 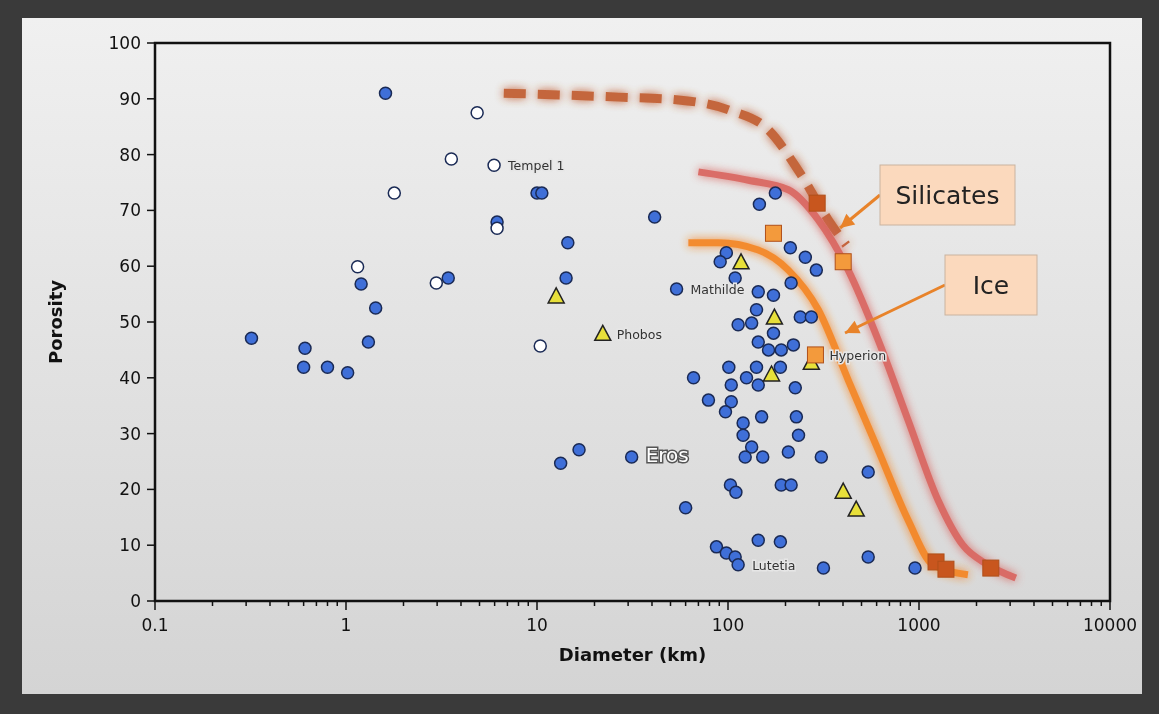 I want to click on y-axis-title: Porosity, so click(x=55, y=322).